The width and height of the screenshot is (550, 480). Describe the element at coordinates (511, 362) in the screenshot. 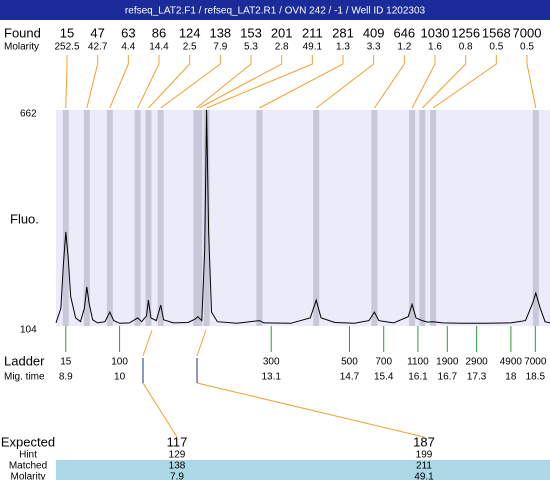

I see `ladder-size: 4900` at that location.